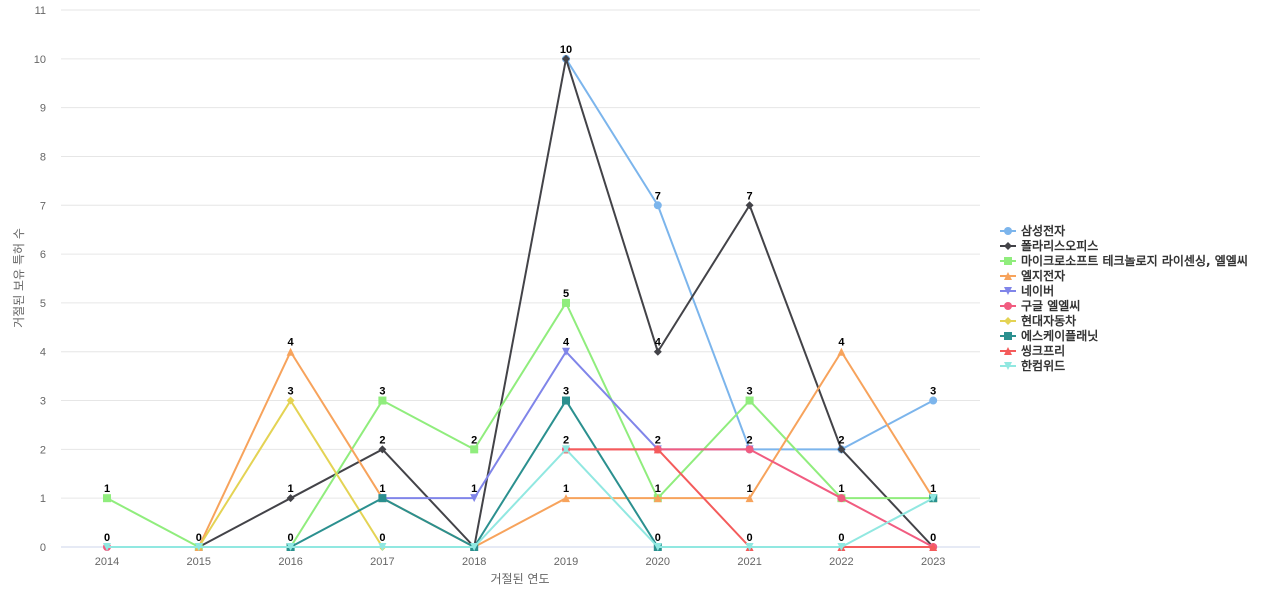 The height and width of the screenshot is (600, 1280). What do you see at coordinates (658, 196) in the screenshot?
I see `data-label: 7` at bounding box center [658, 196].